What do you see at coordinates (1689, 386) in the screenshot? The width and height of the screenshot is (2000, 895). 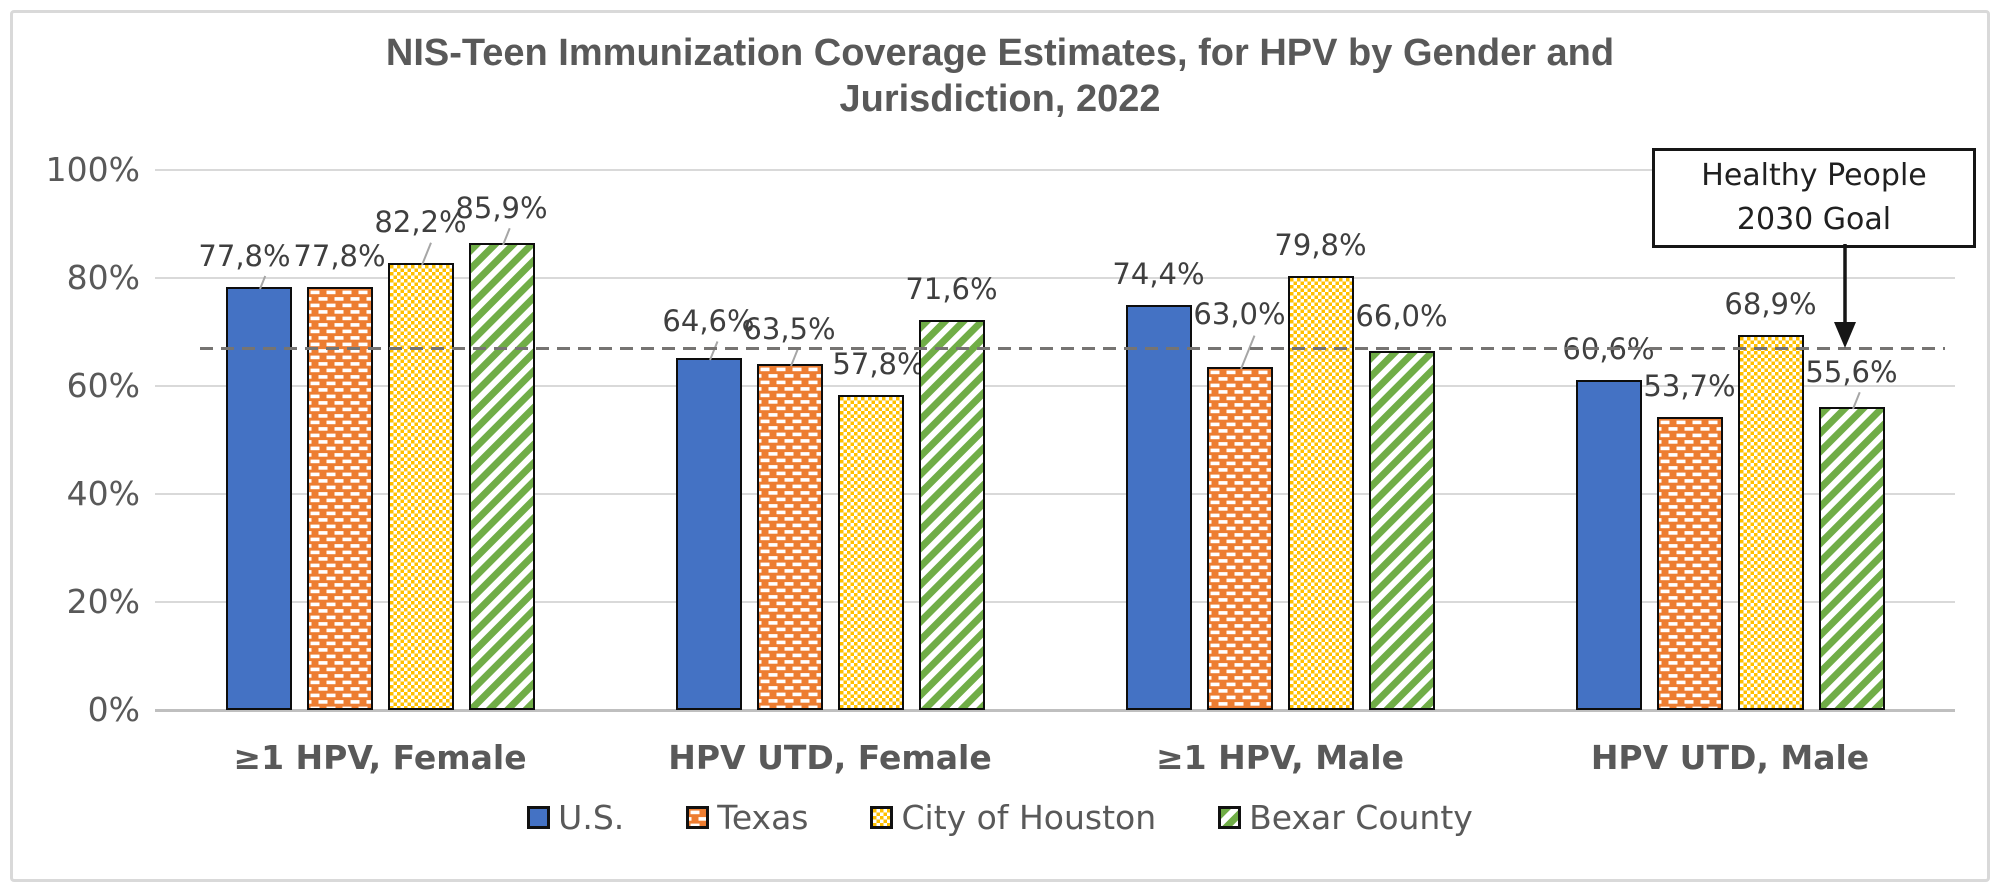 I see `bar-value-label: 53,7%` at bounding box center [1689, 386].